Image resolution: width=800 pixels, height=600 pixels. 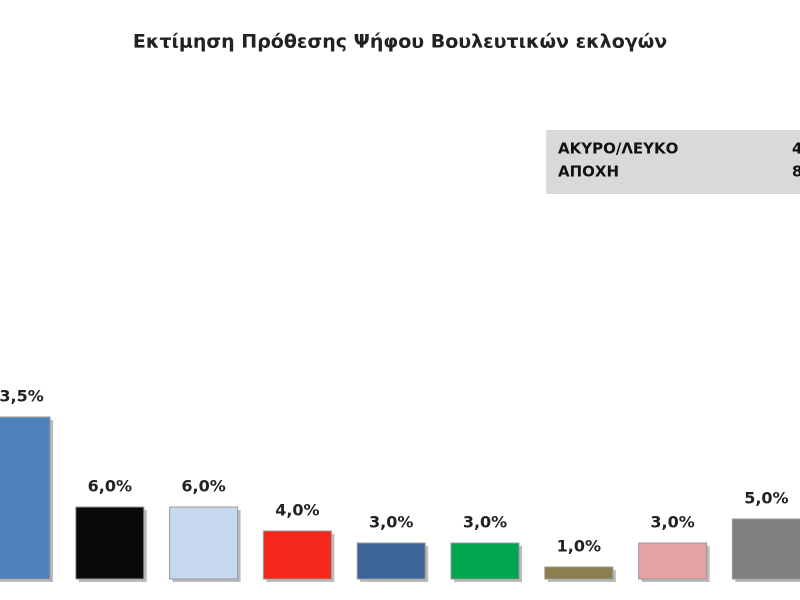 What do you see at coordinates (22, 396) in the screenshot?
I see `value-label: 13,5%` at bounding box center [22, 396].